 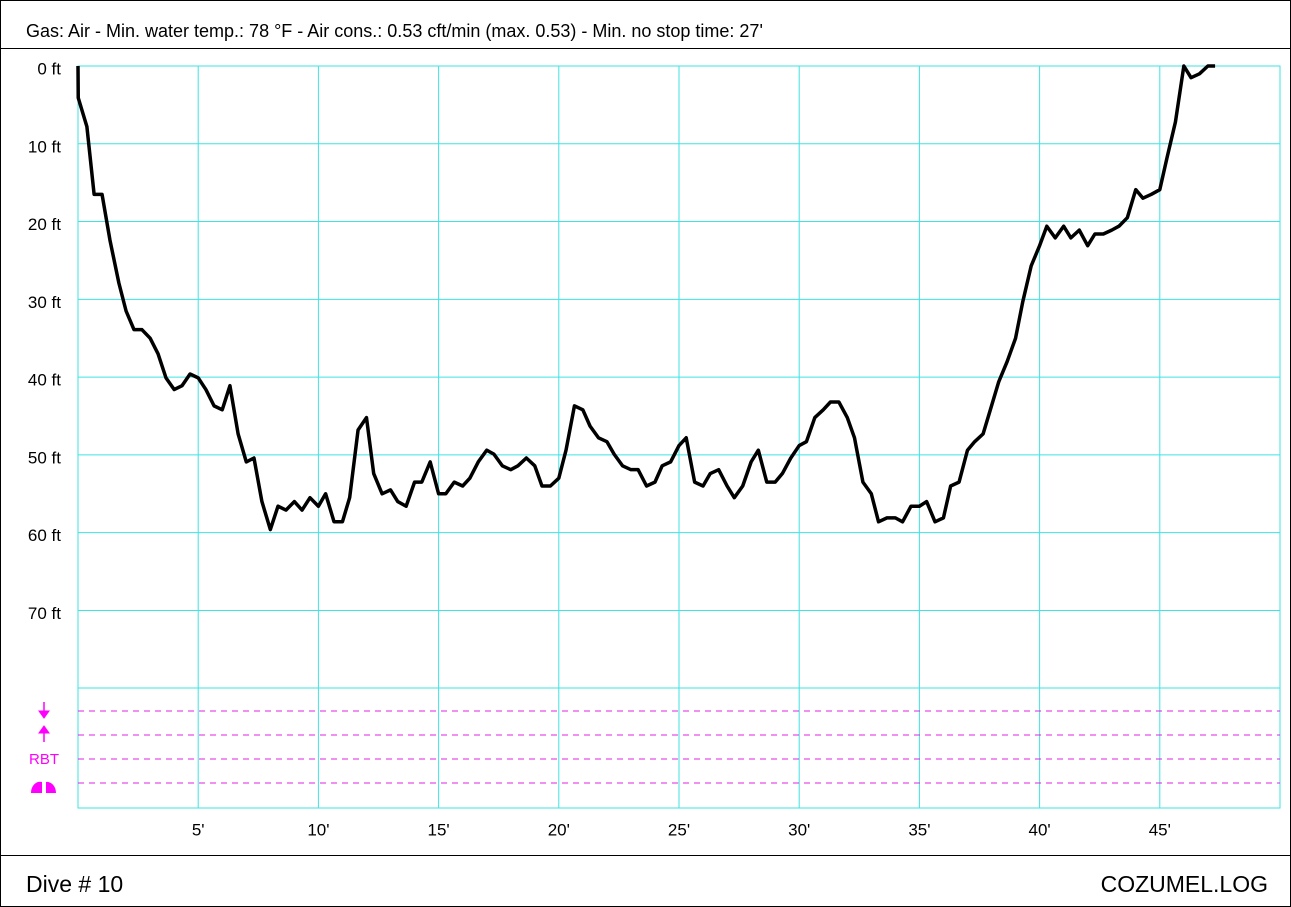 I want to click on x-tick-label: 25', so click(x=679, y=829).